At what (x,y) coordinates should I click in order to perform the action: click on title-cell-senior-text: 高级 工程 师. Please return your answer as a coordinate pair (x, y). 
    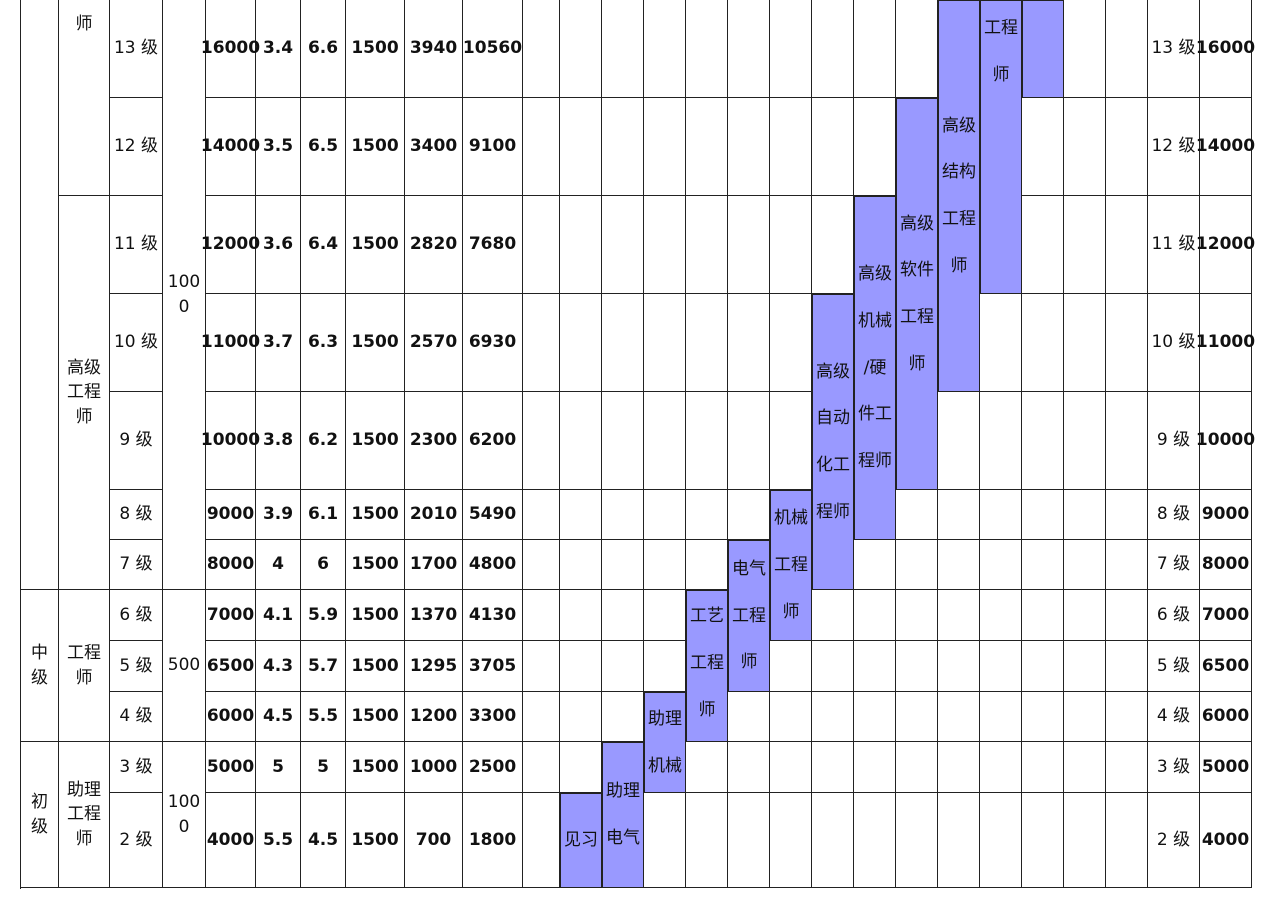
    Looking at the image, I should click on (84, 392).